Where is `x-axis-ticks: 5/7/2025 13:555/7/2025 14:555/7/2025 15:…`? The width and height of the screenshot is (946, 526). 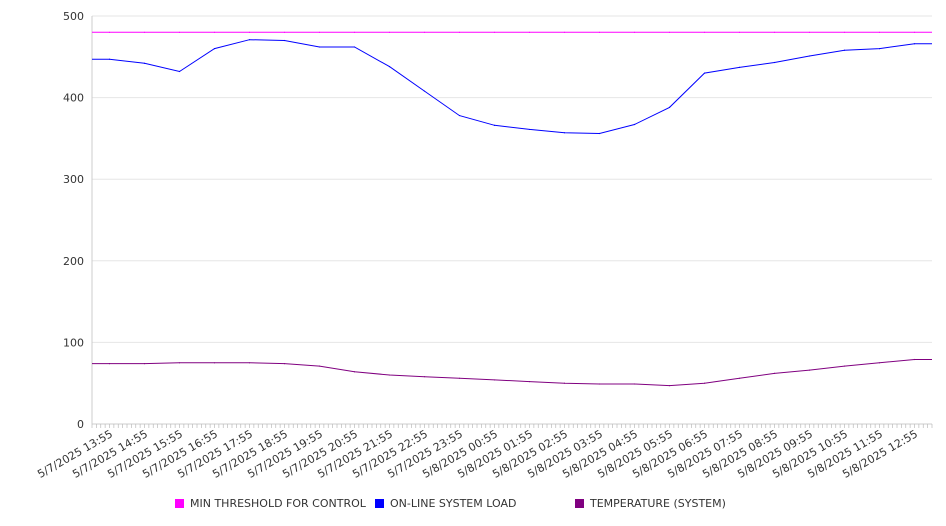
x-axis-ticks: 5/7/2025 13:555/7/2025 14:555/7/2025 15:… is located at coordinates (477, 454).